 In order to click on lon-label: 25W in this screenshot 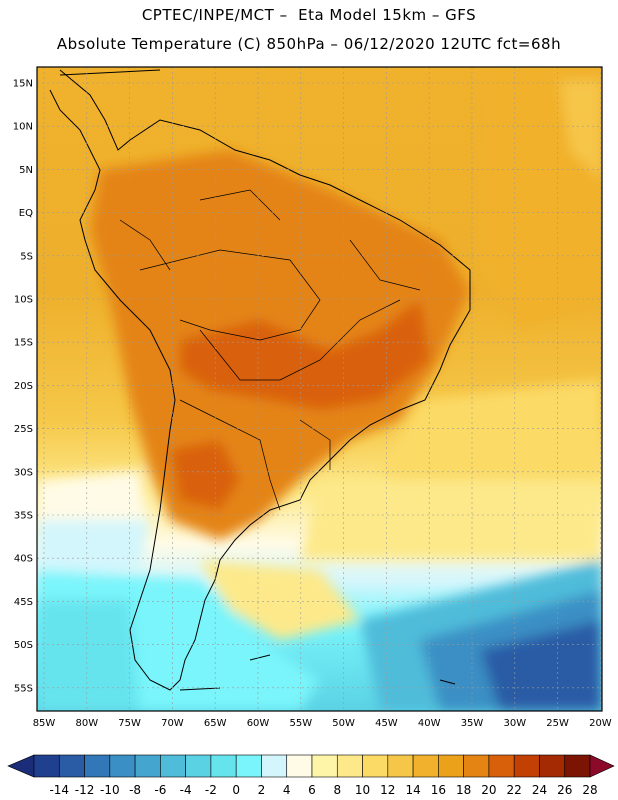, I will do `click(557, 723)`.